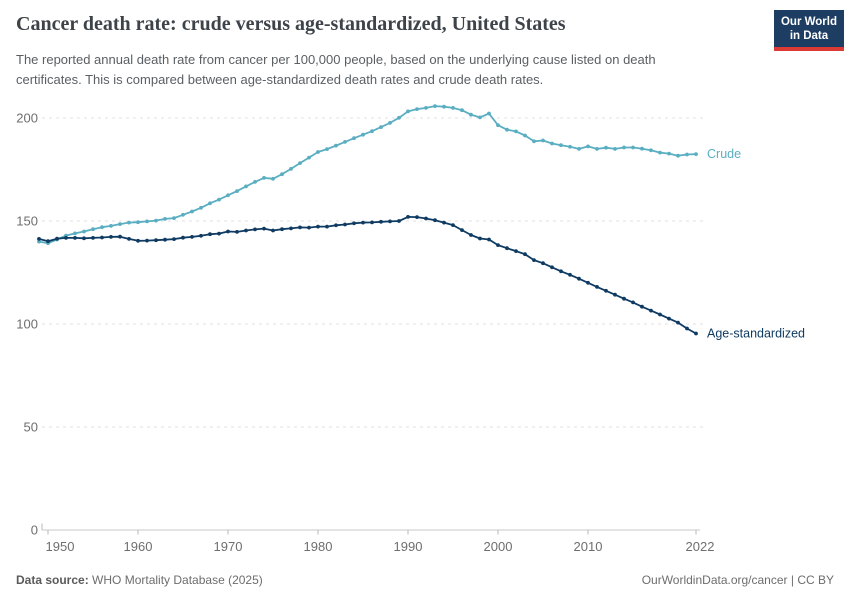  Describe the element at coordinates (737, 580) in the screenshot. I see `owid-cc-link: OurWorldinData.org/cancer | CC BY` at that location.